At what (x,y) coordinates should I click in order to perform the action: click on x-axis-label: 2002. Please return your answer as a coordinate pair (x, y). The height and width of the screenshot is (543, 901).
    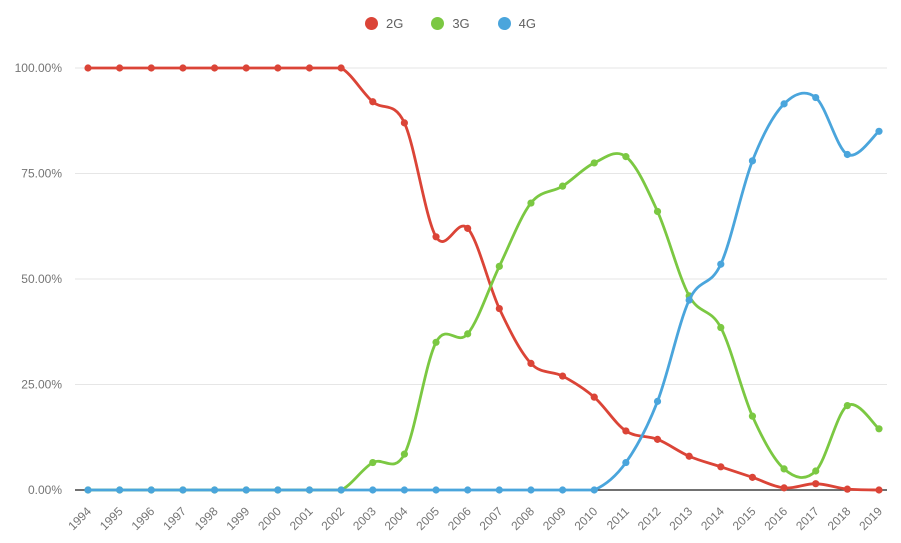
    Looking at the image, I should click on (332, 518).